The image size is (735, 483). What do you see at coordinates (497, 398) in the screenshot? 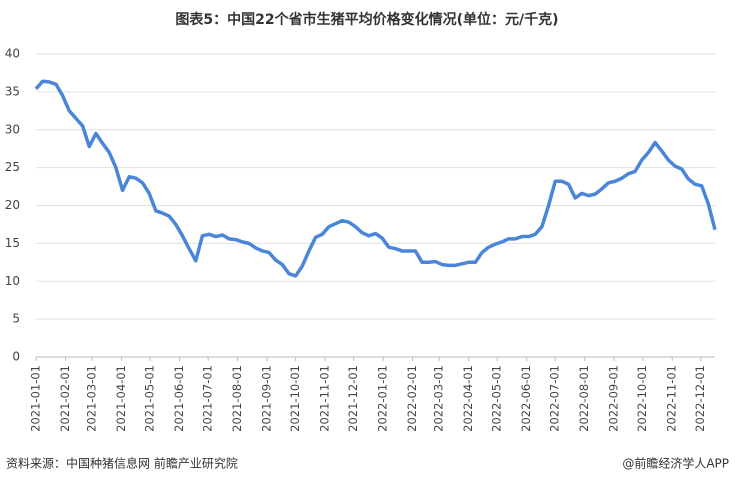
I see `x-tick-label: 2022-05-01` at bounding box center [497, 398].